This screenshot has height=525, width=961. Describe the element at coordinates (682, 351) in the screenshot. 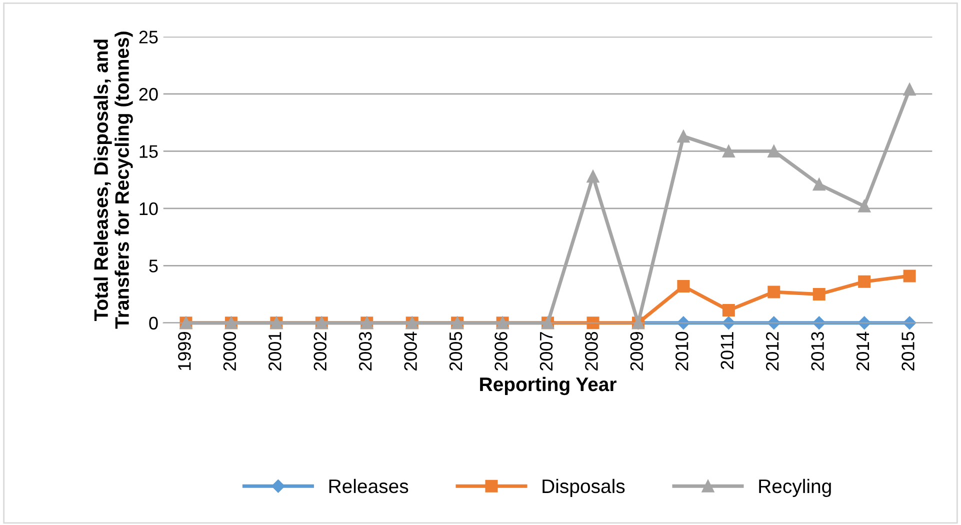

I see `x-tick-label: 2010` at that location.